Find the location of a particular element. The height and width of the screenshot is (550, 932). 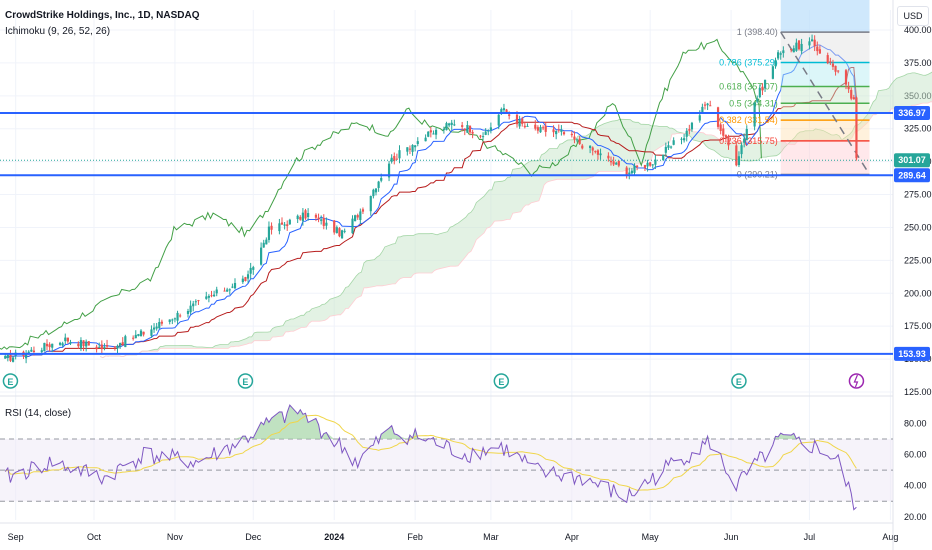

currency-unit-button: USD is located at coordinates (913, 16).